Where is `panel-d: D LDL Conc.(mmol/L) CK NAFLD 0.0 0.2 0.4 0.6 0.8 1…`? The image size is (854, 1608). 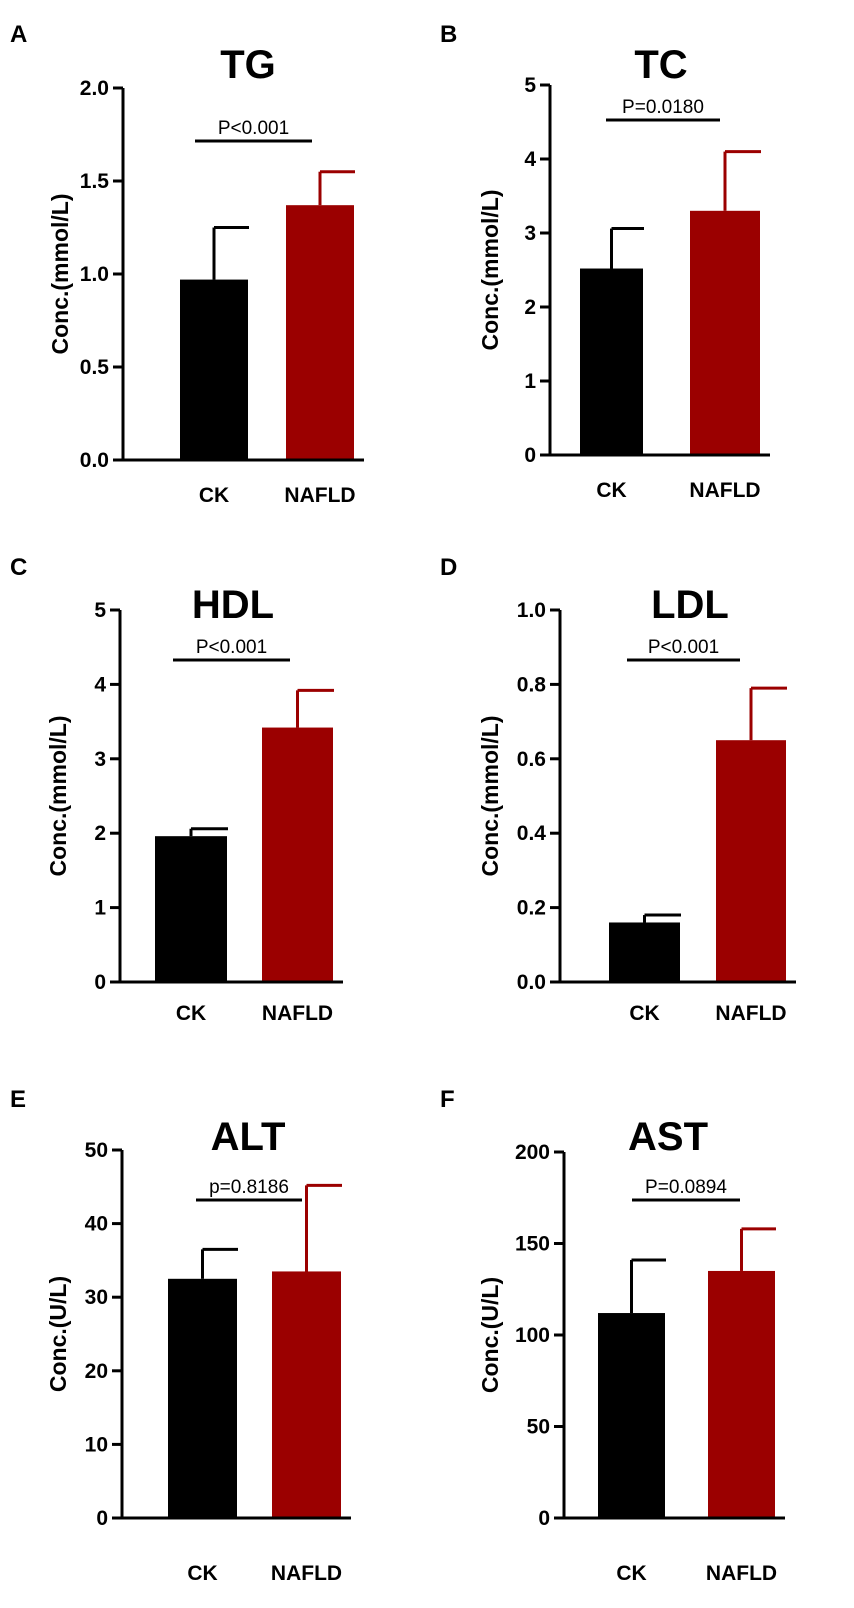 panel-d: D LDL Conc.(mmol/L) CK NAFLD 0.0 0.2 0.4 0.6 0.8 1… is located at coordinates (618, 789).